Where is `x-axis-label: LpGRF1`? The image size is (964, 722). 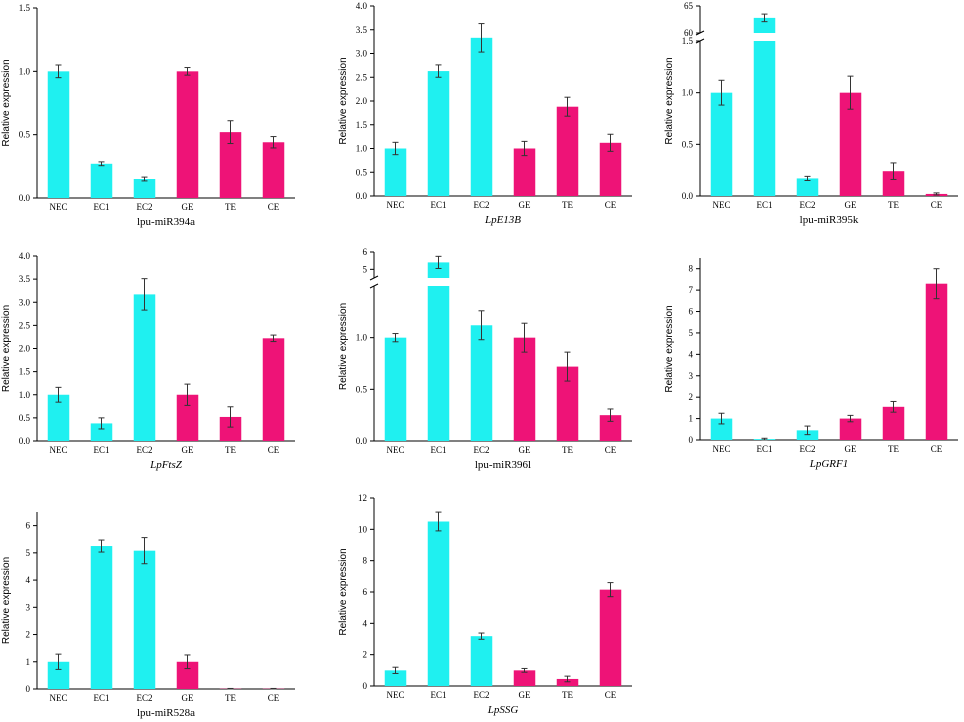 x-axis-label: LpGRF1 is located at coordinates (829, 464).